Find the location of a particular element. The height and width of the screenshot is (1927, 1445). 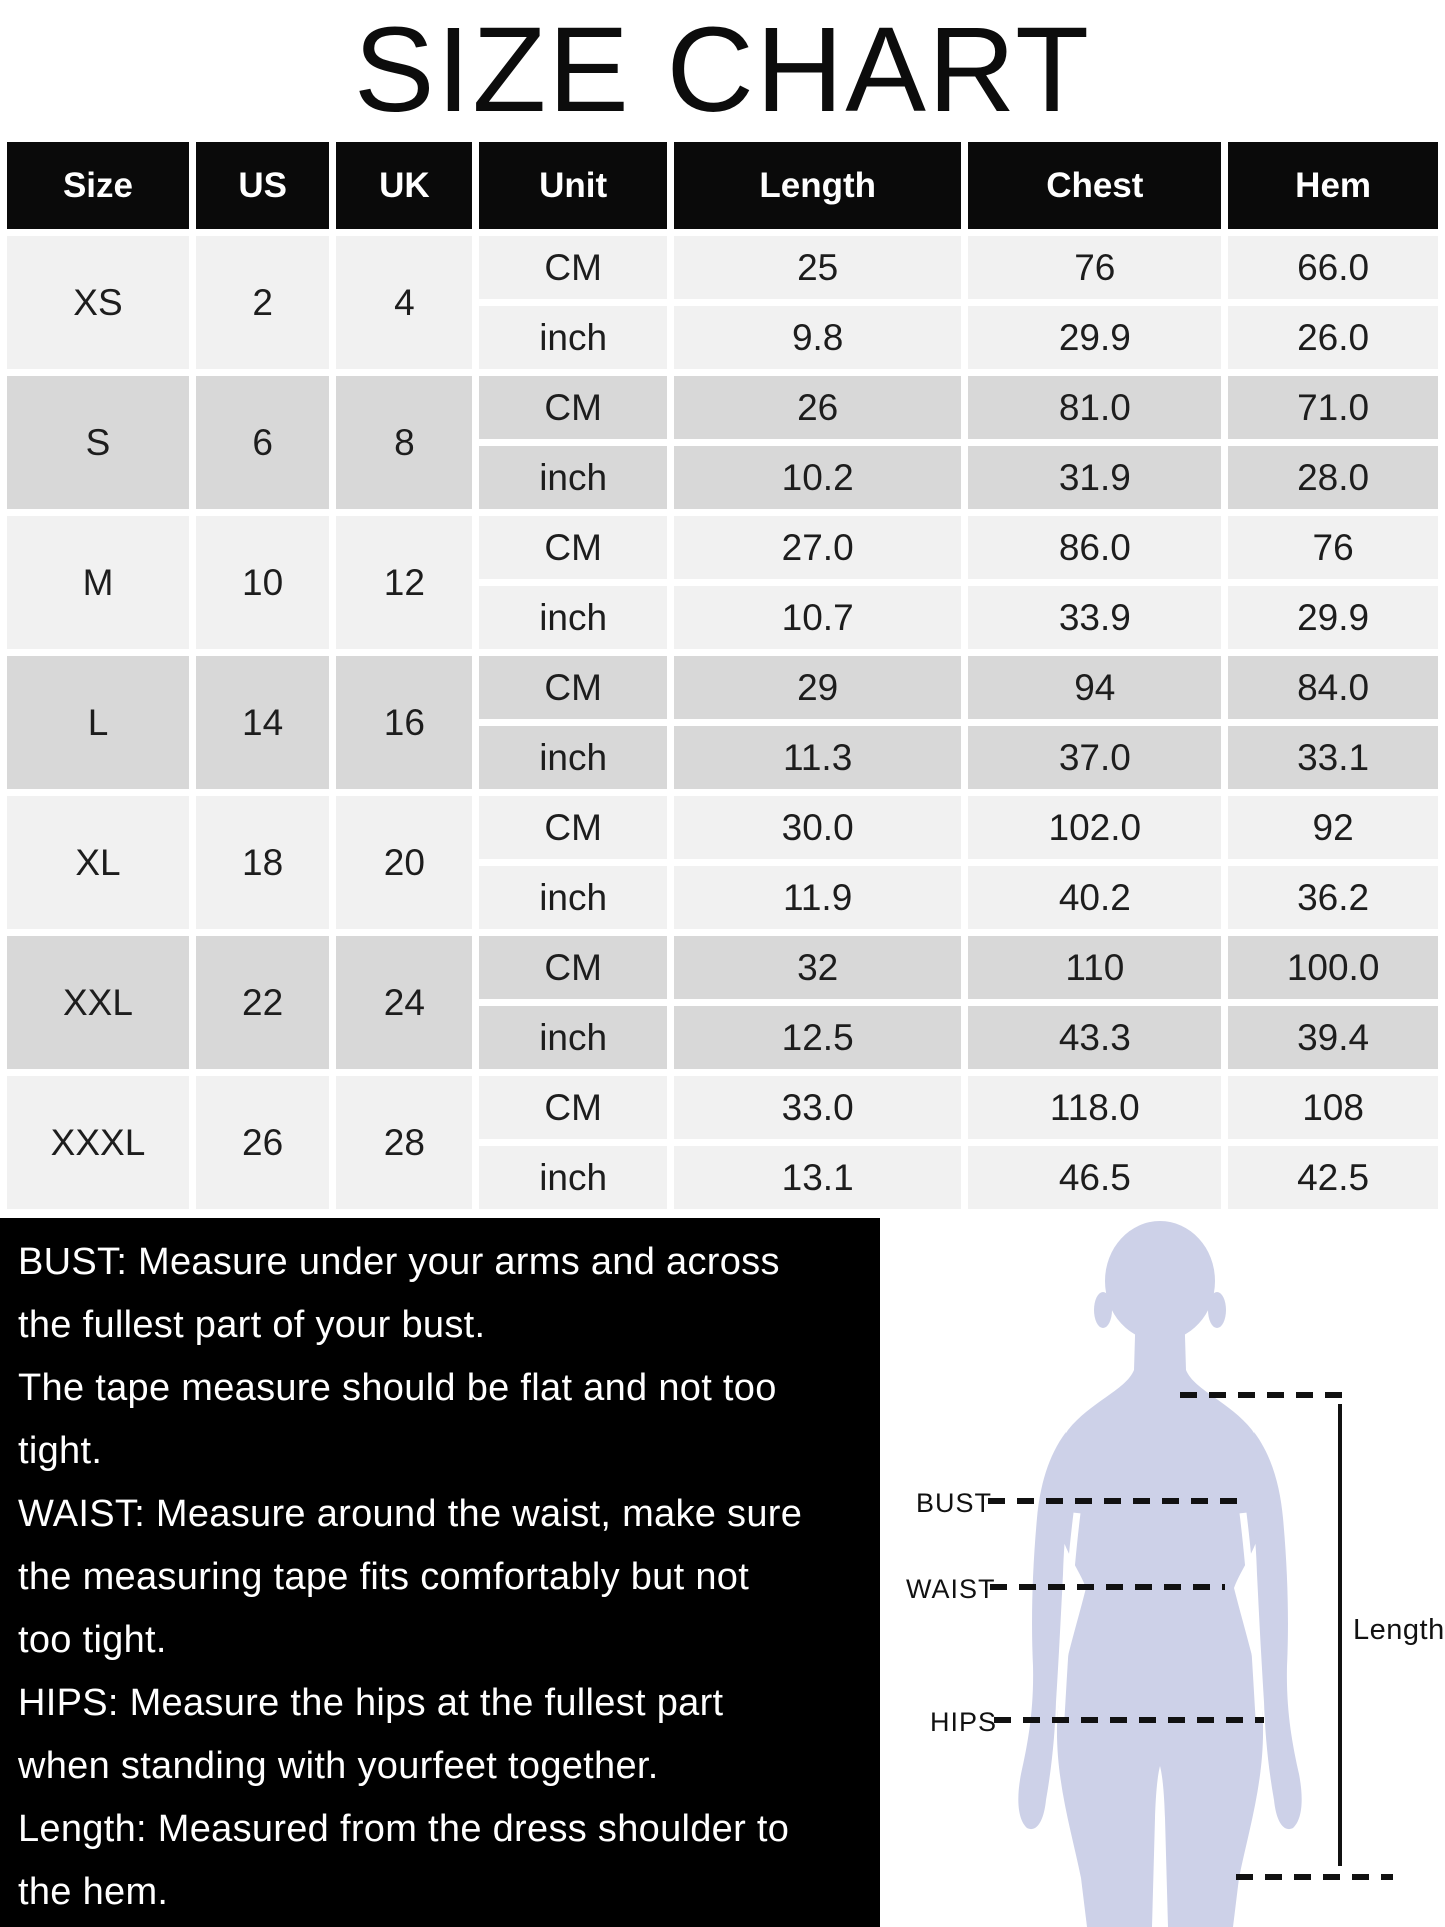

cell-chest: 86.0 is located at coordinates (1095, 547).